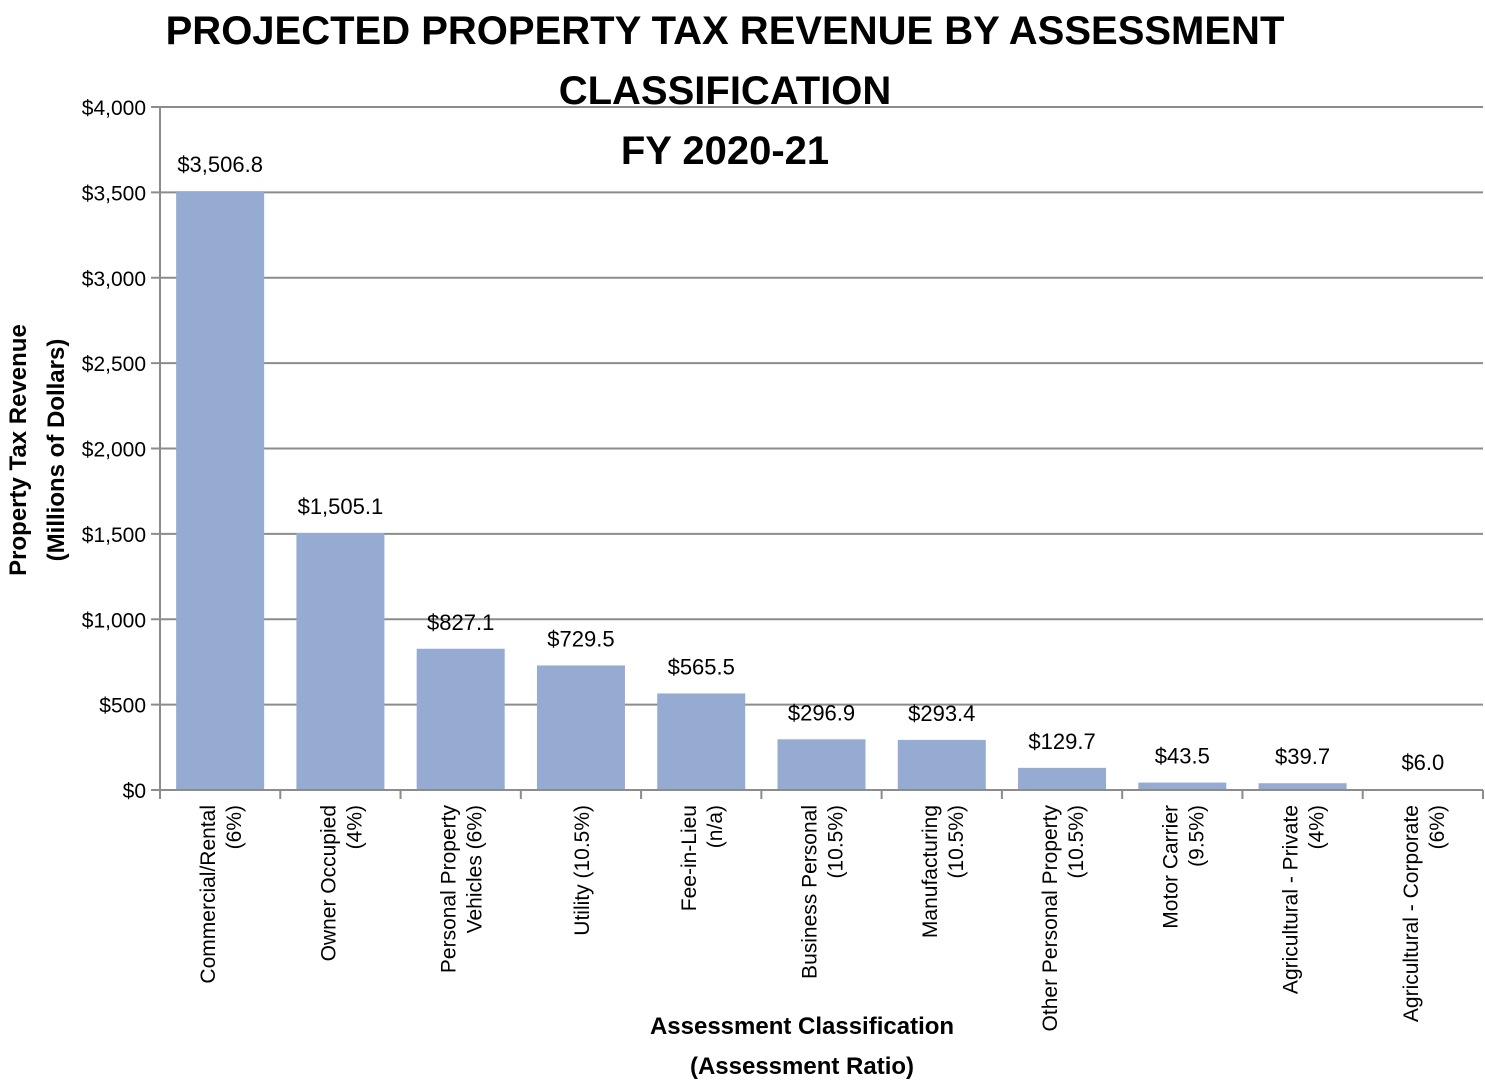 The image size is (1485, 1080). What do you see at coordinates (725, 151) in the screenshot?
I see `chart-title-line-3: FY 2020-21` at bounding box center [725, 151].